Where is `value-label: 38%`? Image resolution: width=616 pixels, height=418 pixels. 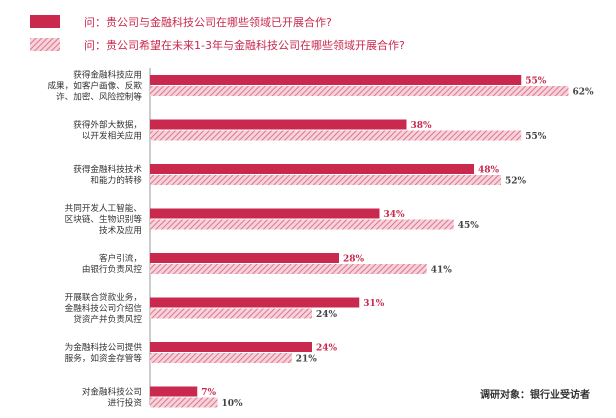 value-label: 38% is located at coordinates (422, 126).